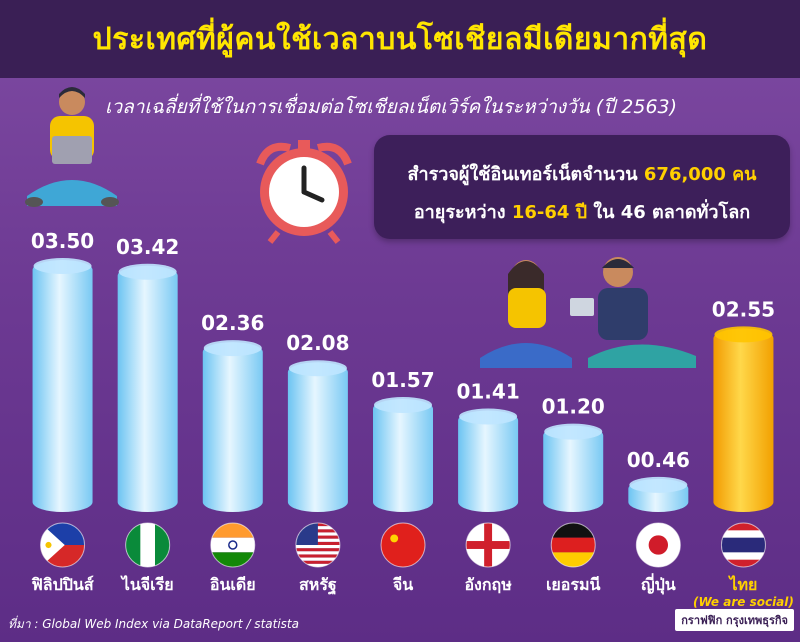 This screenshot has height=642, width=800. Describe the element at coordinates (232, 584) in the screenshot. I see `category-label: อินเดีย` at that location.